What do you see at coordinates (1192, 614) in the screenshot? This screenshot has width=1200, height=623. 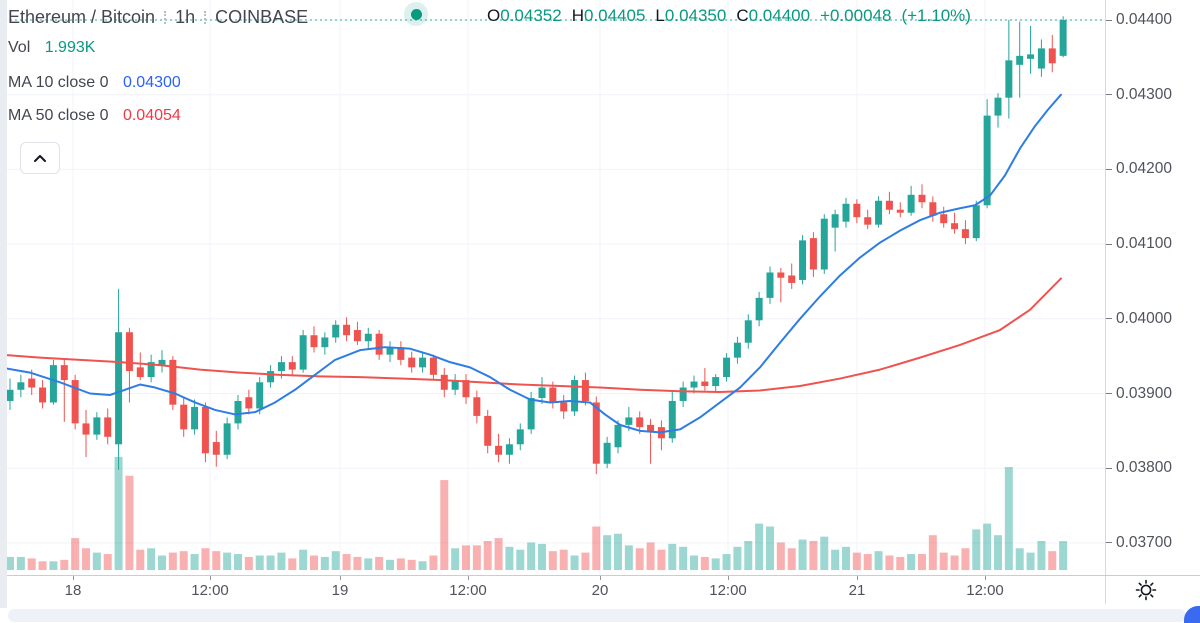 I see `corner-badge` at bounding box center [1192, 614].